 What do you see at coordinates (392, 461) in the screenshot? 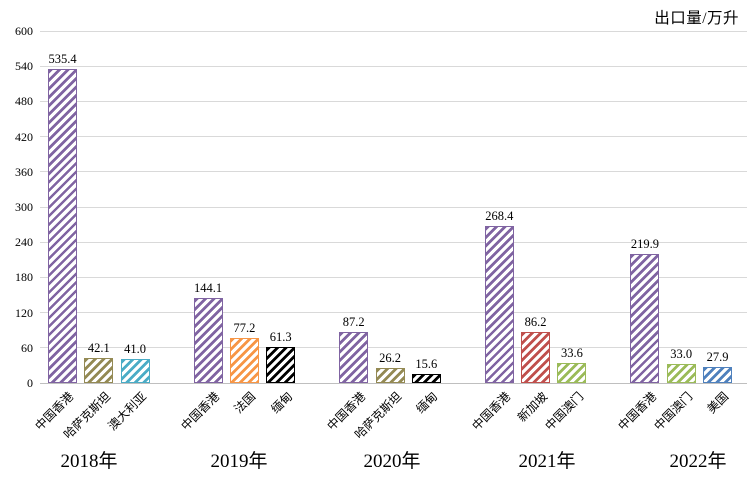
I see `year-label: 2020年` at bounding box center [392, 461].